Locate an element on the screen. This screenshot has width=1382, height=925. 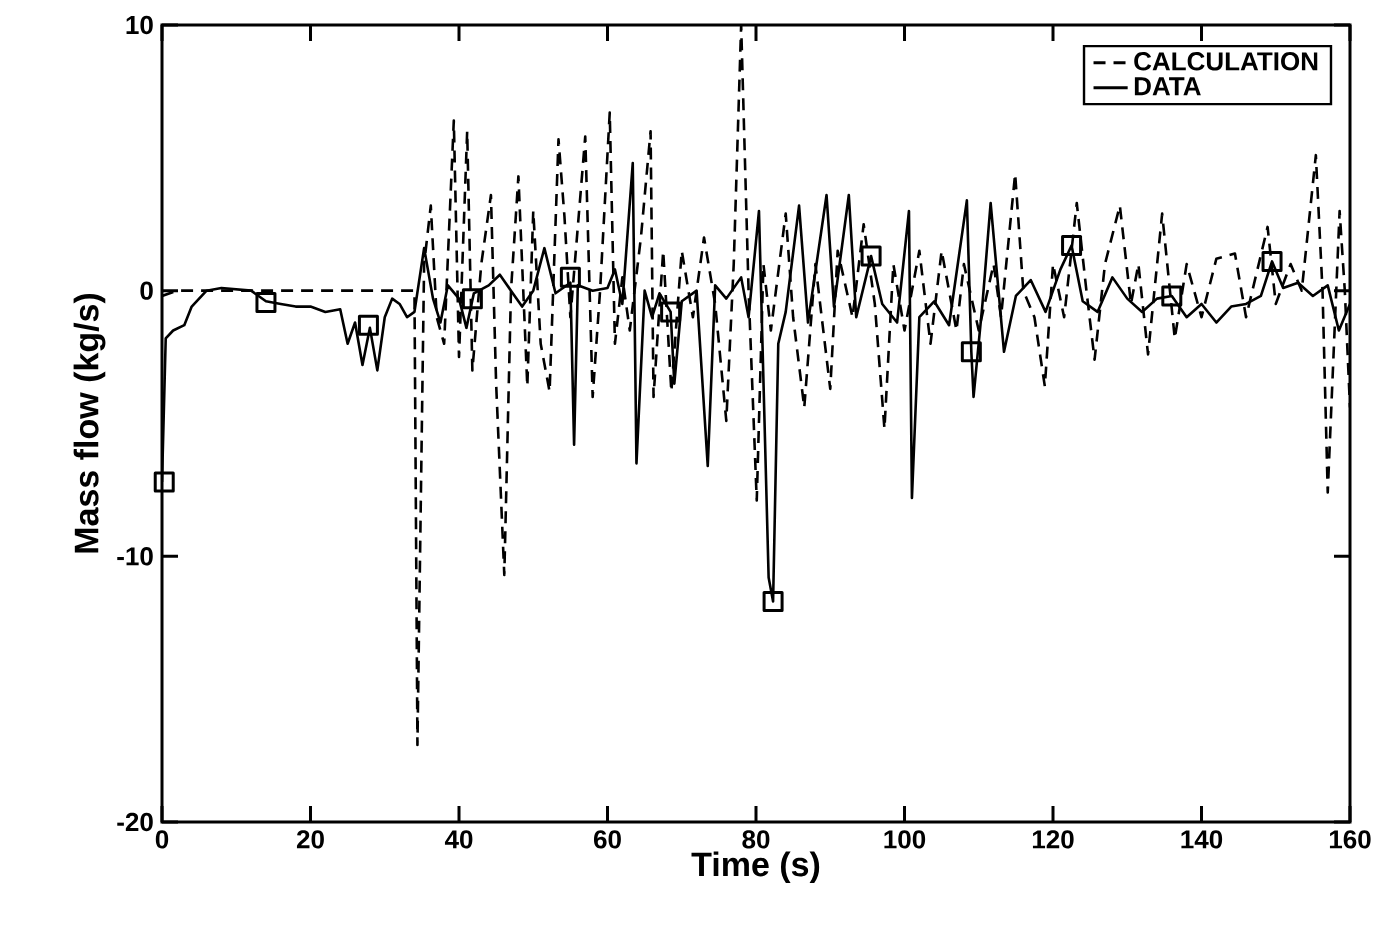
y-tick-label: 10 is located at coordinates (139, 25).